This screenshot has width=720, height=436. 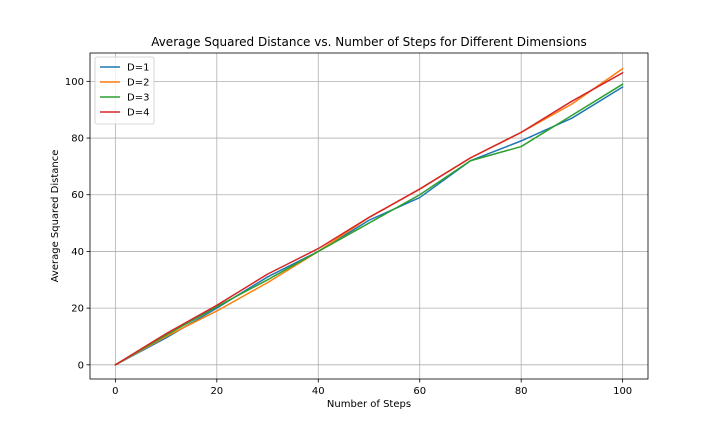 What do you see at coordinates (419, 391) in the screenshot?
I see `x-tick-label: 60` at bounding box center [419, 391].